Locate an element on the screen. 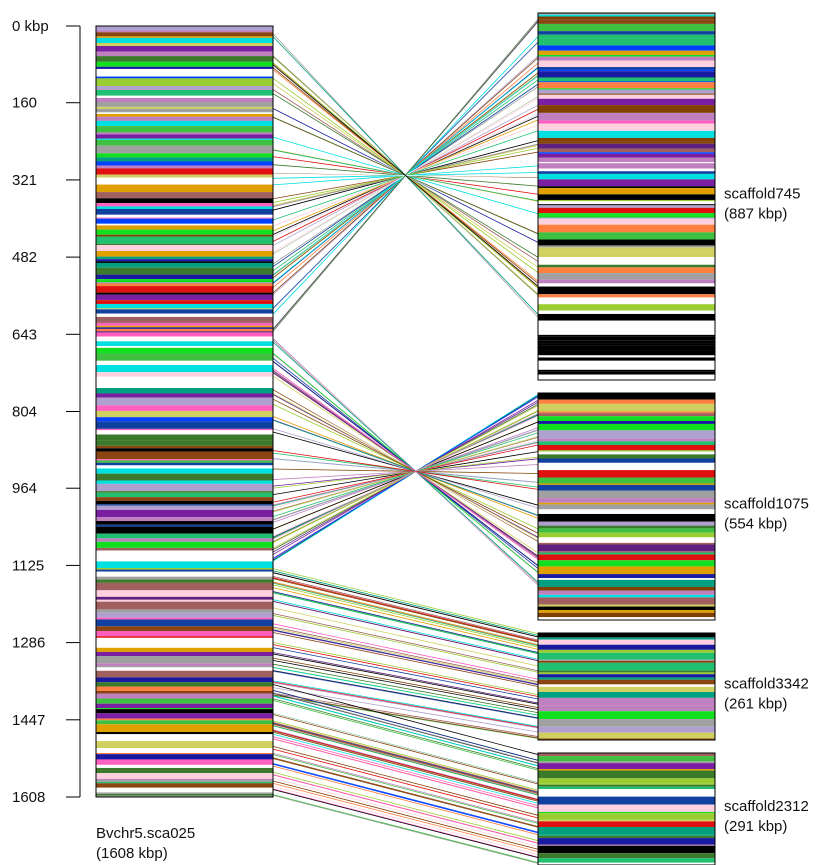 This screenshot has height=865, width=835. axis-tick-label: 964 is located at coordinates (24, 488).